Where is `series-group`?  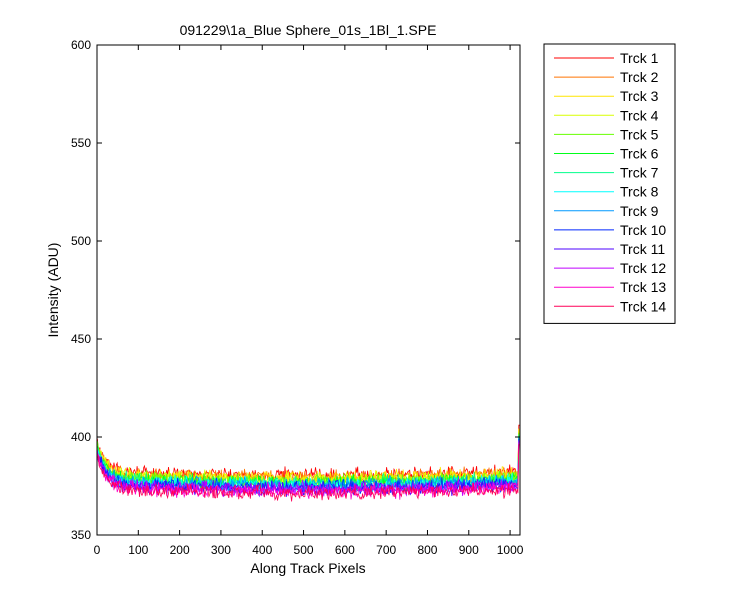 series-group is located at coordinates (308, 463).